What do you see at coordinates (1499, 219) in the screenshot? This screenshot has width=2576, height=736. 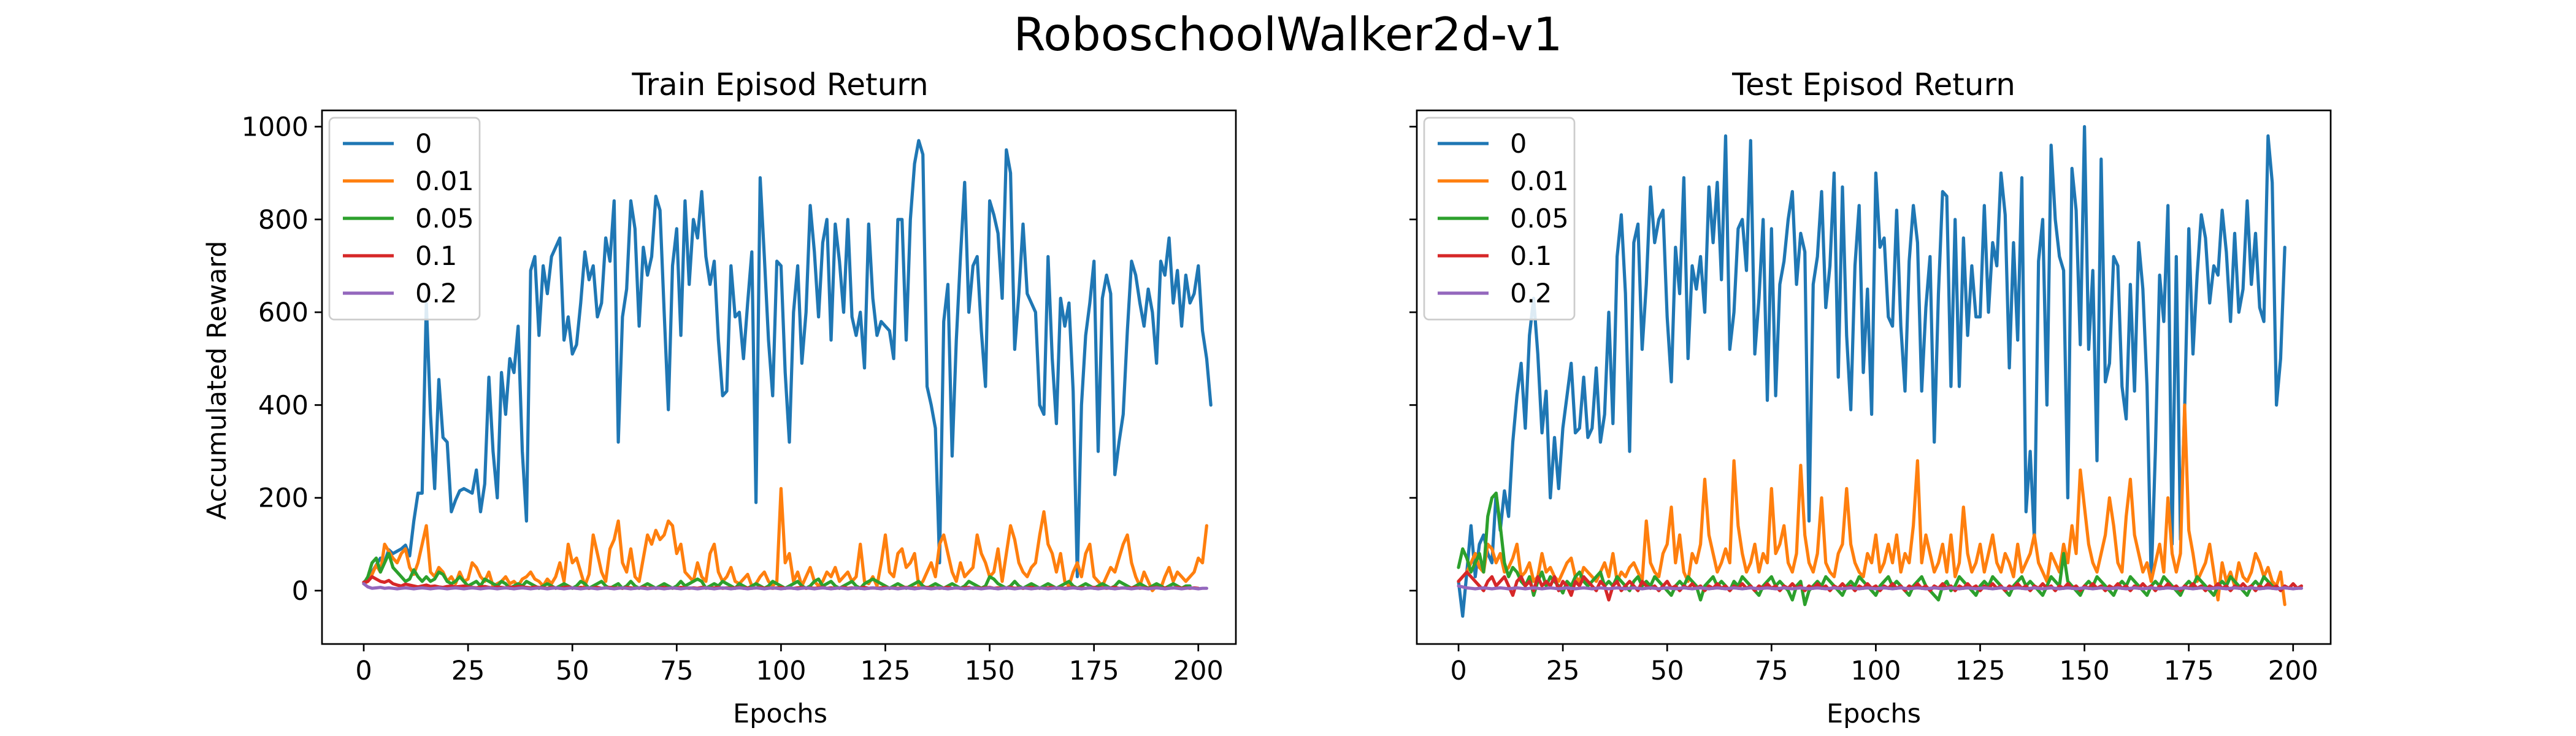 I see `test-legend` at bounding box center [1499, 219].